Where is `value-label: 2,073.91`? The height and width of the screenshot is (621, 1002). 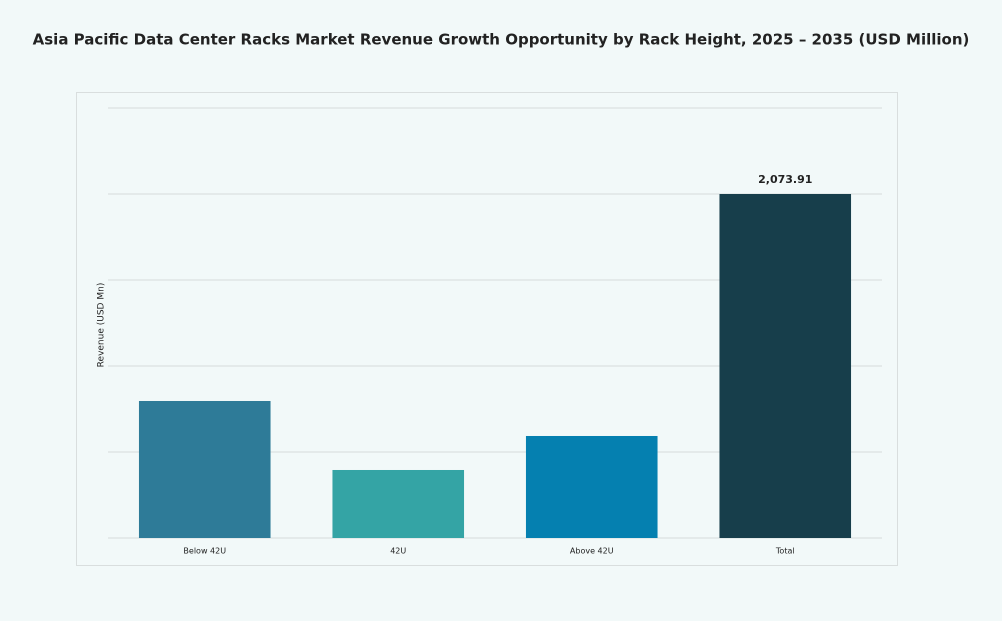
value-label: 2,073.91 is located at coordinates (785, 179).